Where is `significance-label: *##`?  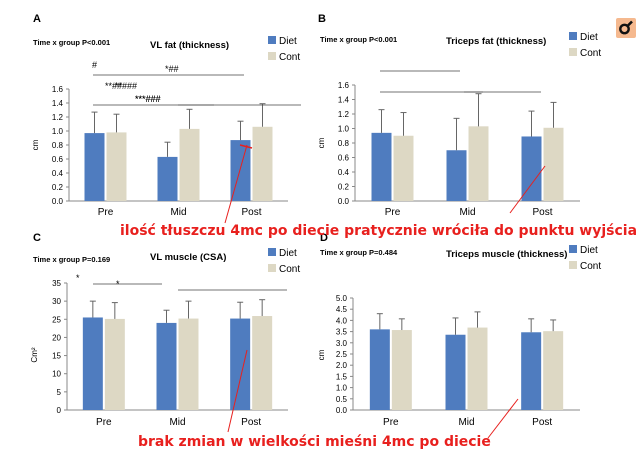 significance-label: *## is located at coordinates (172, 69).